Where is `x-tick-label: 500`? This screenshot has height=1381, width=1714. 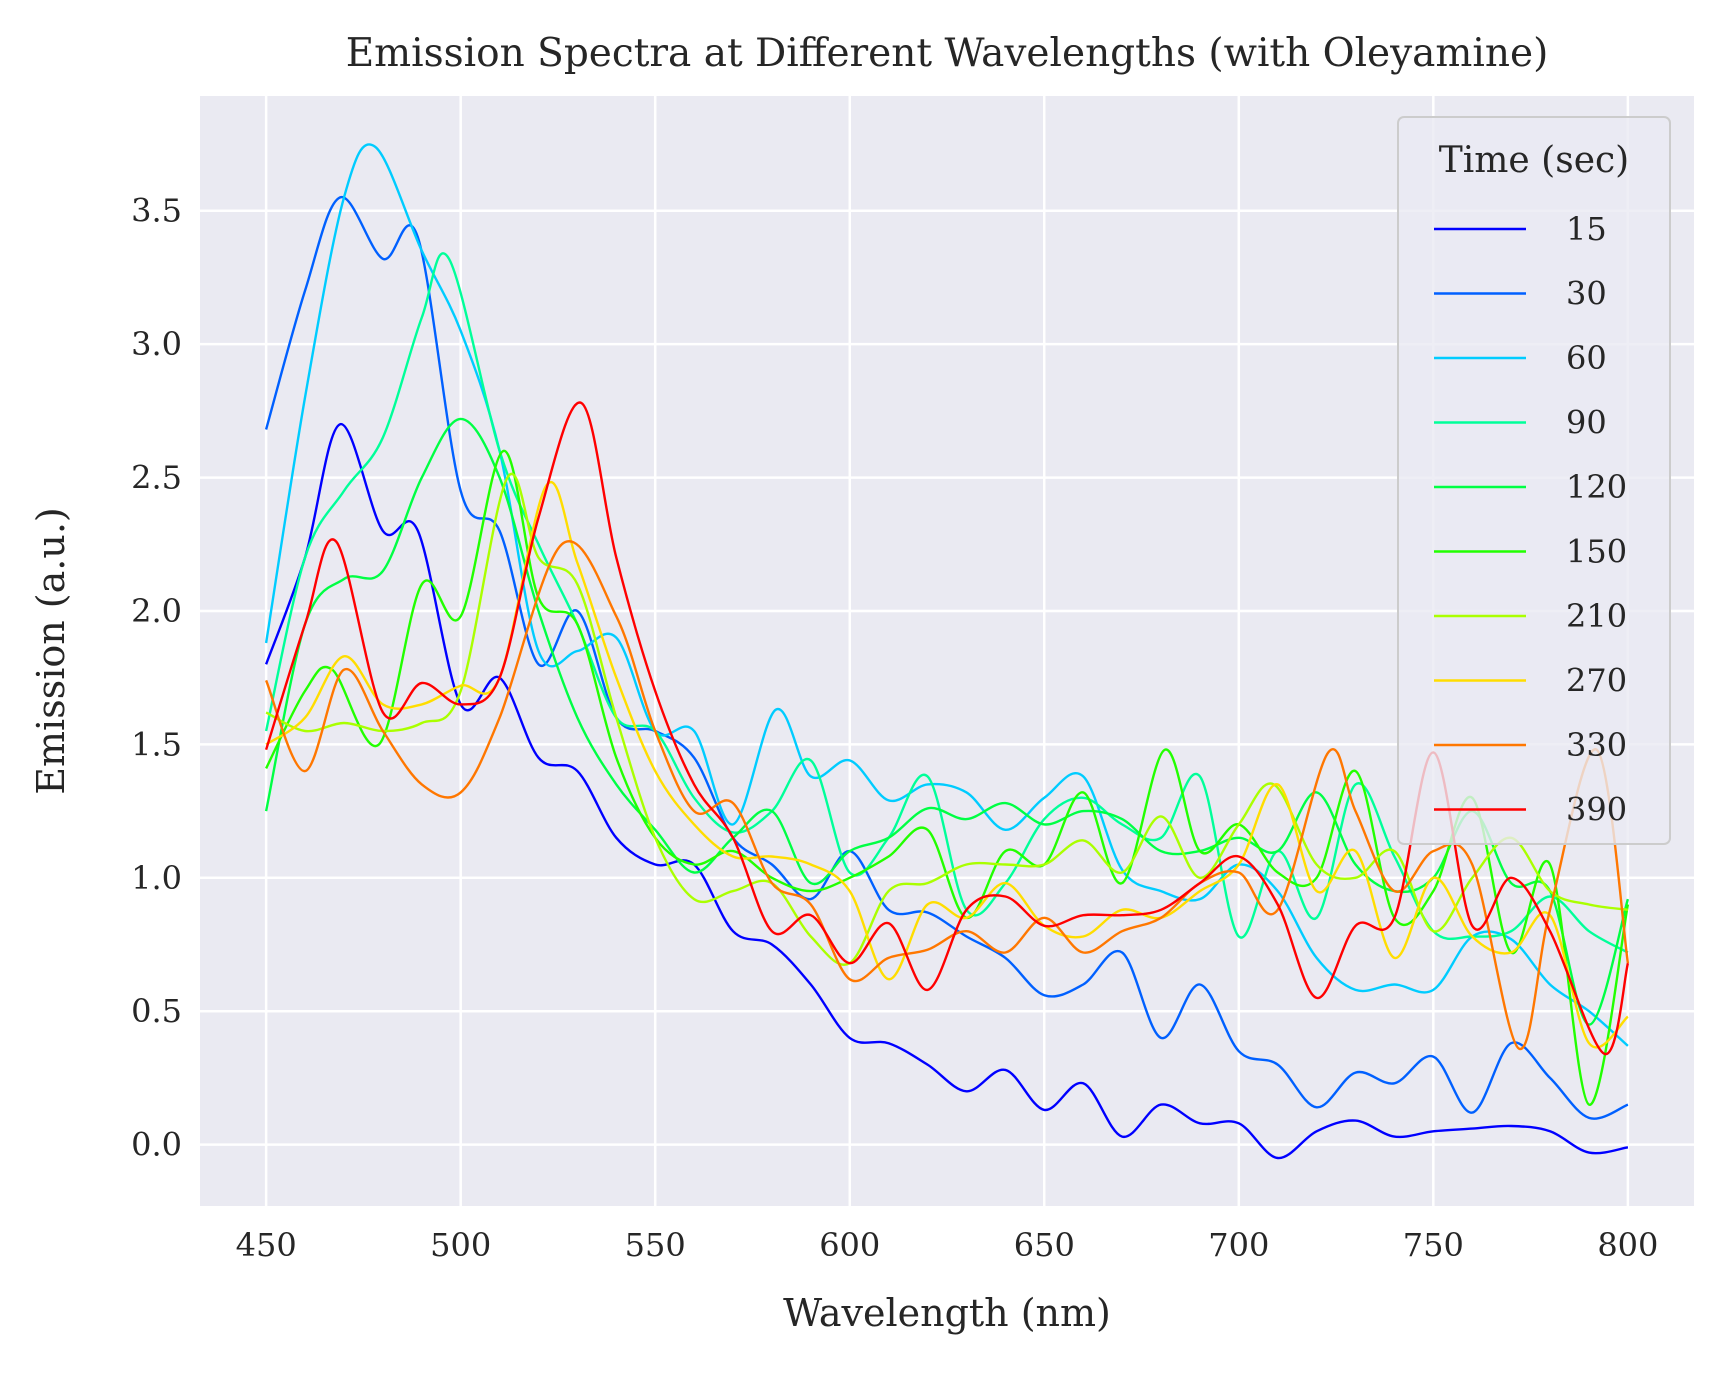
x-tick-label: 500 is located at coordinates (460, 1245).